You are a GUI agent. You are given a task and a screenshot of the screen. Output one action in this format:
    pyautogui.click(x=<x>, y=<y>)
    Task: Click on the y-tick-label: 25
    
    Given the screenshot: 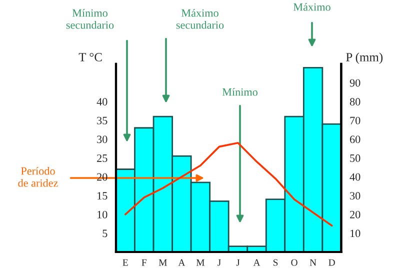 What is the action you would take?
    pyautogui.click(x=102, y=158)
    